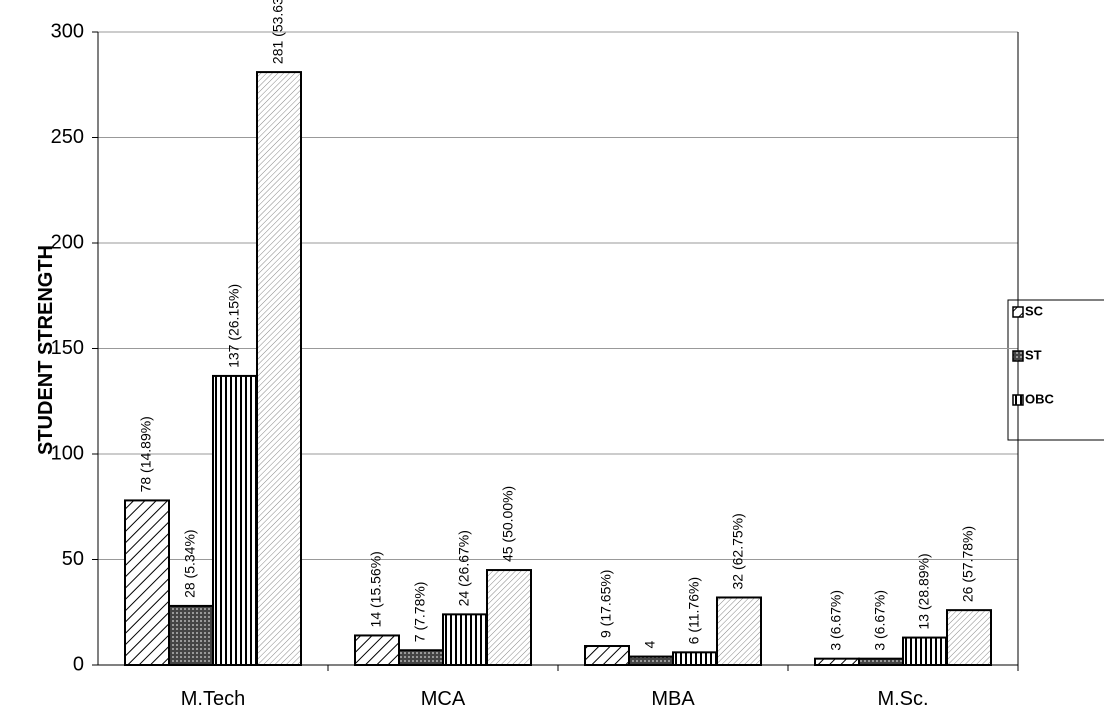 The height and width of the screenshot is (723, 1104). What do you see at coordinates (1033, 354) in the screenshot?
I see `legend-label: ST` at bounding box center [1033, 354].